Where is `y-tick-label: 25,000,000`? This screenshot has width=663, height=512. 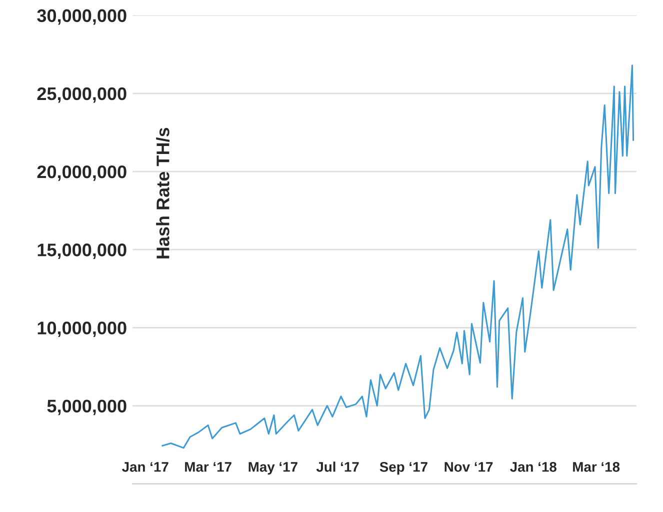
y-tick-label: 25,000,000 is located at coordinates (81, 95).